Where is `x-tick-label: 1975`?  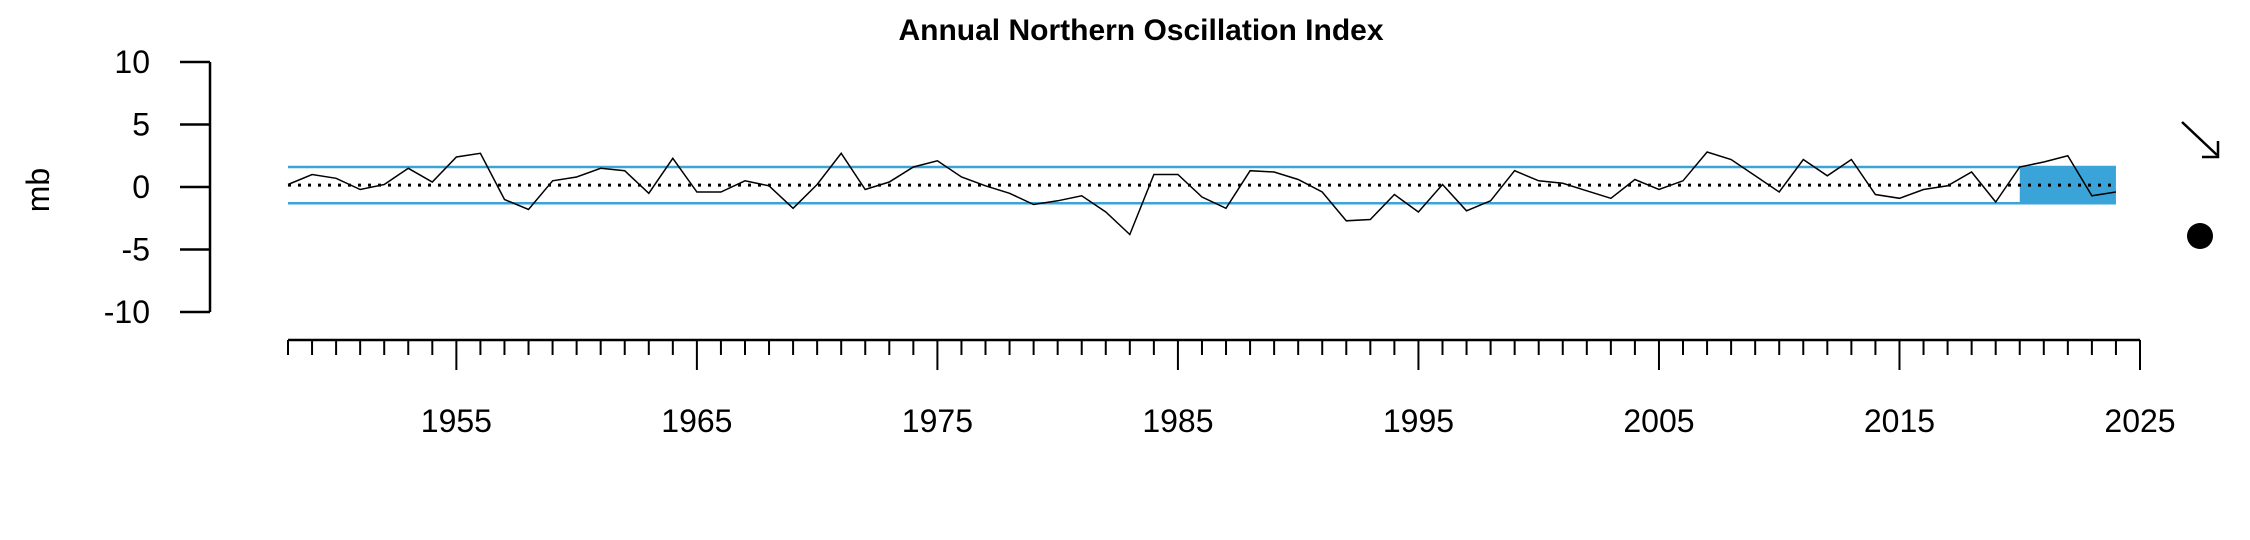
x-tick-label: 1975 is located at coordinates (937, 421).